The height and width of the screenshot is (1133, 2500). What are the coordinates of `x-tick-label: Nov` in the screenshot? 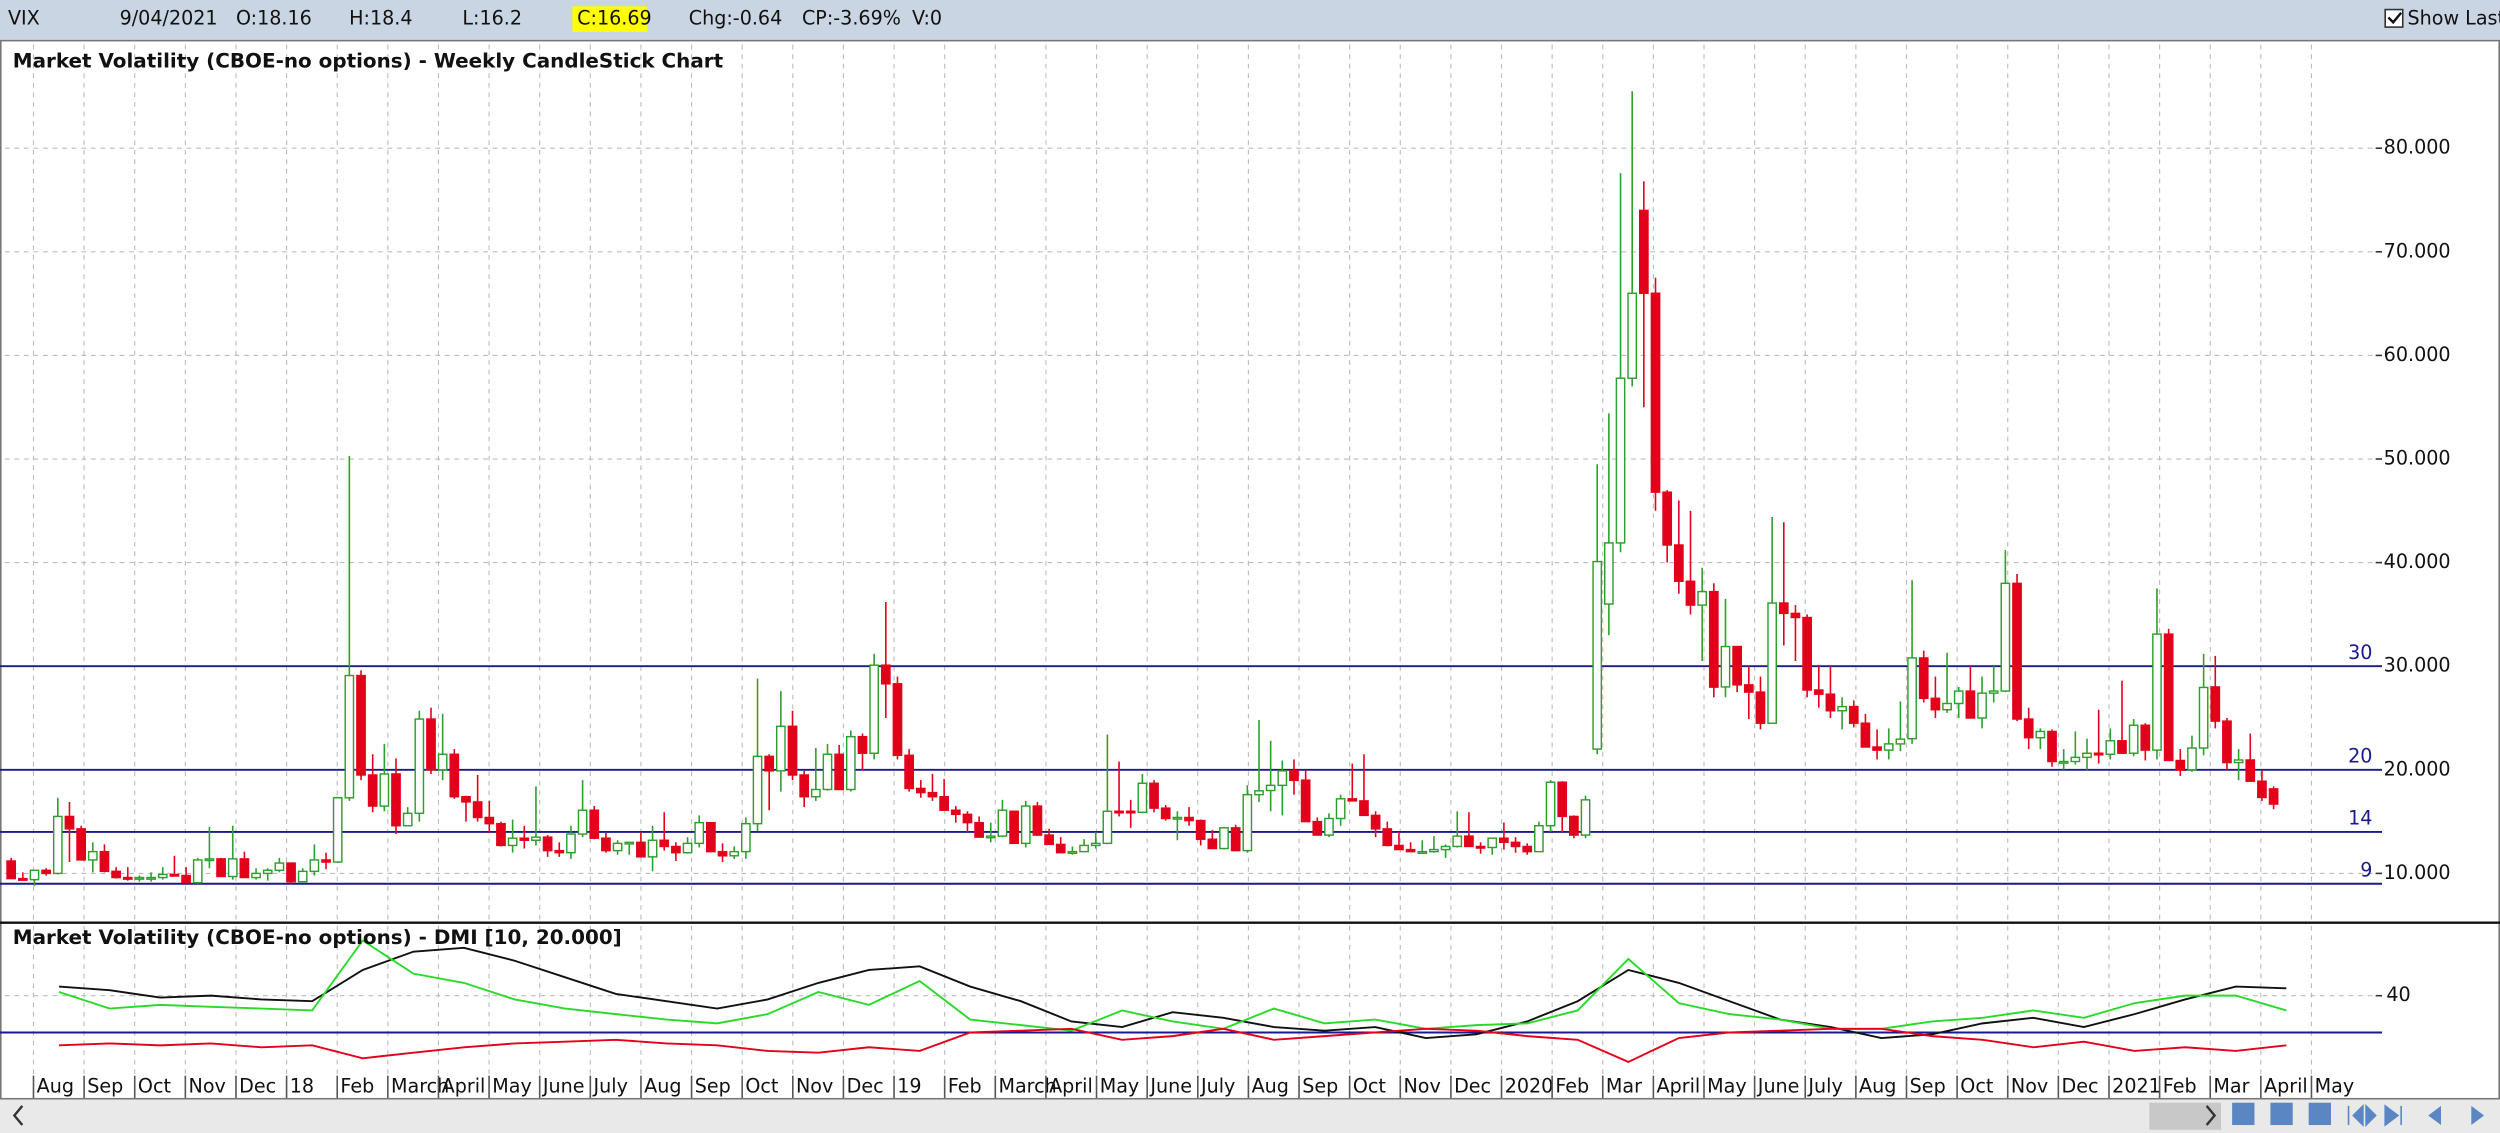 It's located at (814, 1085).